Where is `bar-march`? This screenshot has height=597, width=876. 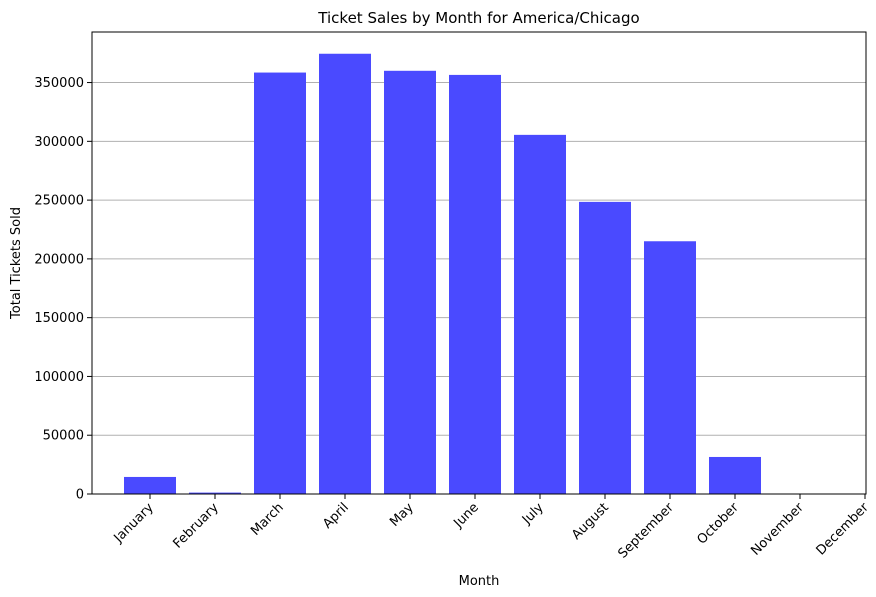
bar-march is located at coordinates (280, 283).